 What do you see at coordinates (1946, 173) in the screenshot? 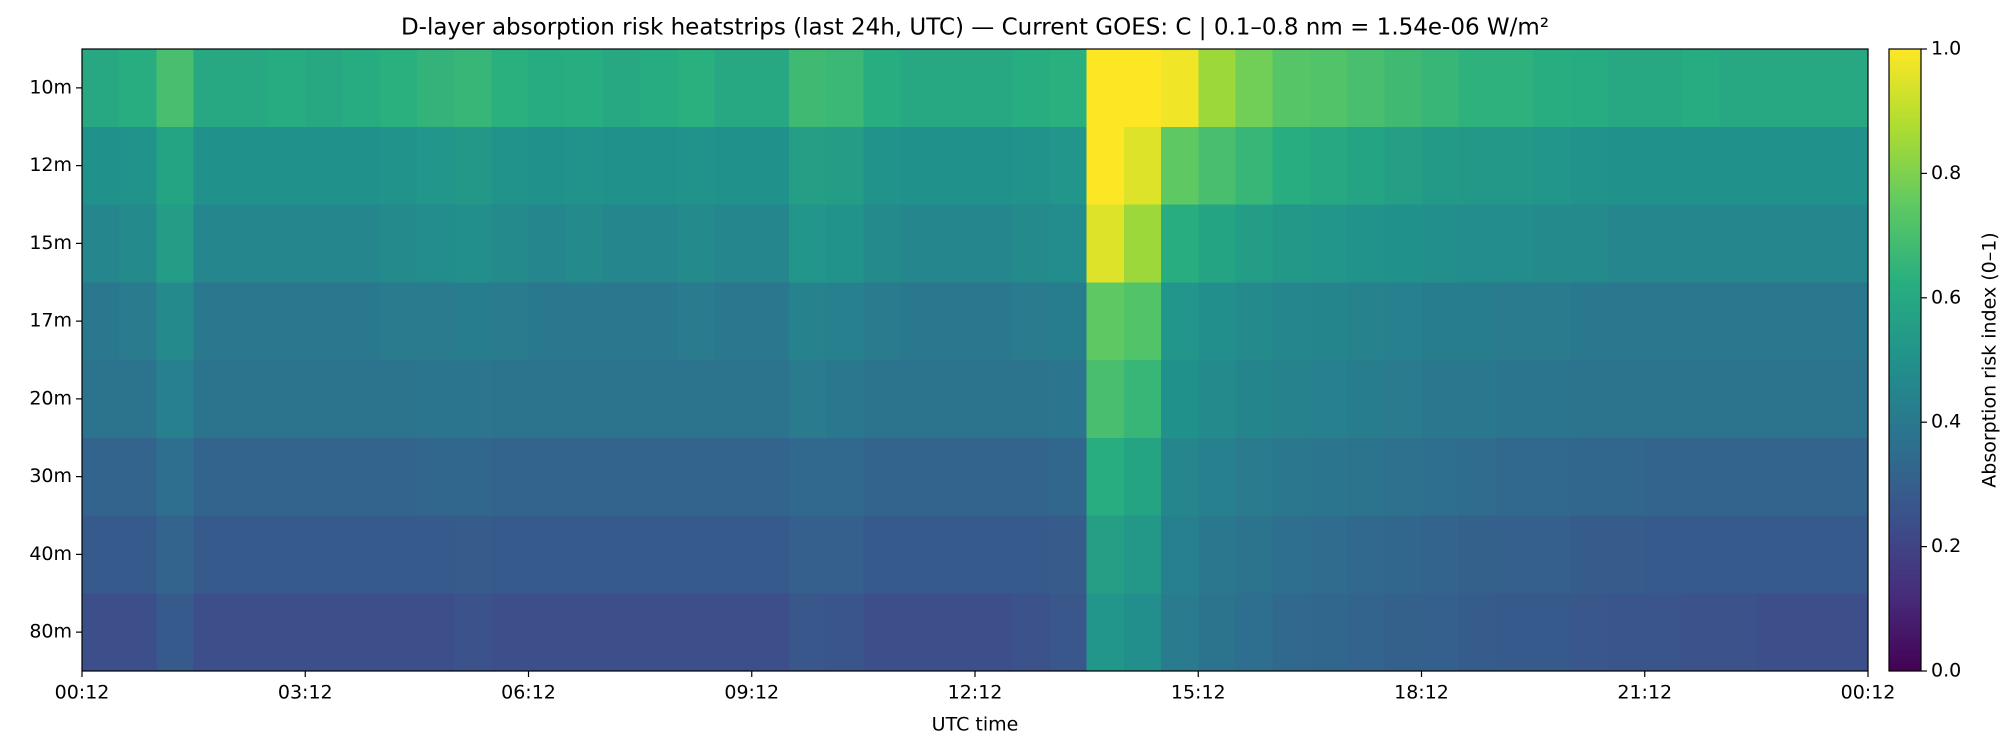
I see `colorbar-tick-label: 0.8` at bounding box center [1946, 173].